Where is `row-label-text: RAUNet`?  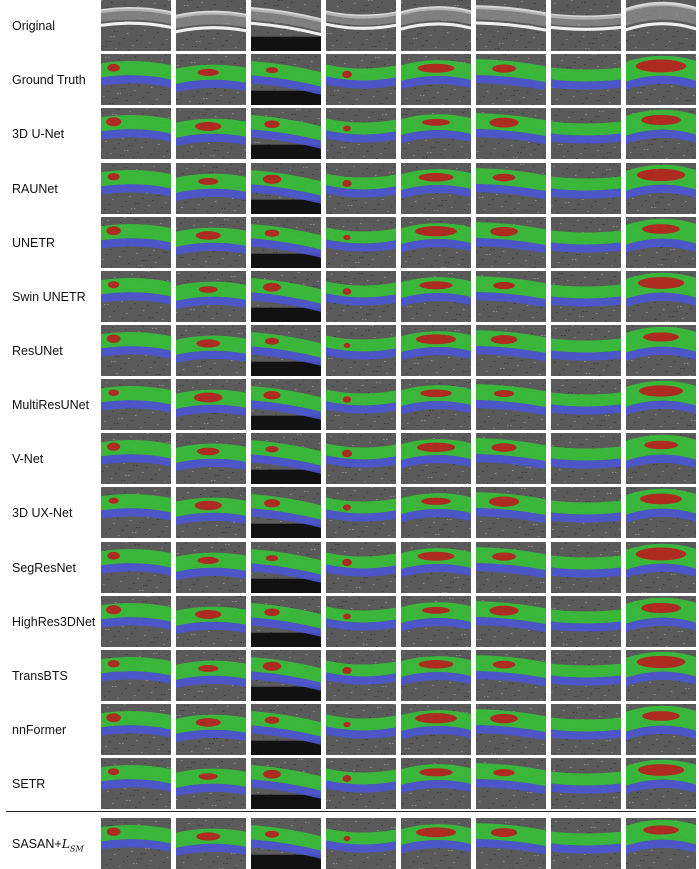
row-label-text: RAUNet is located at coordinates (35, 188).